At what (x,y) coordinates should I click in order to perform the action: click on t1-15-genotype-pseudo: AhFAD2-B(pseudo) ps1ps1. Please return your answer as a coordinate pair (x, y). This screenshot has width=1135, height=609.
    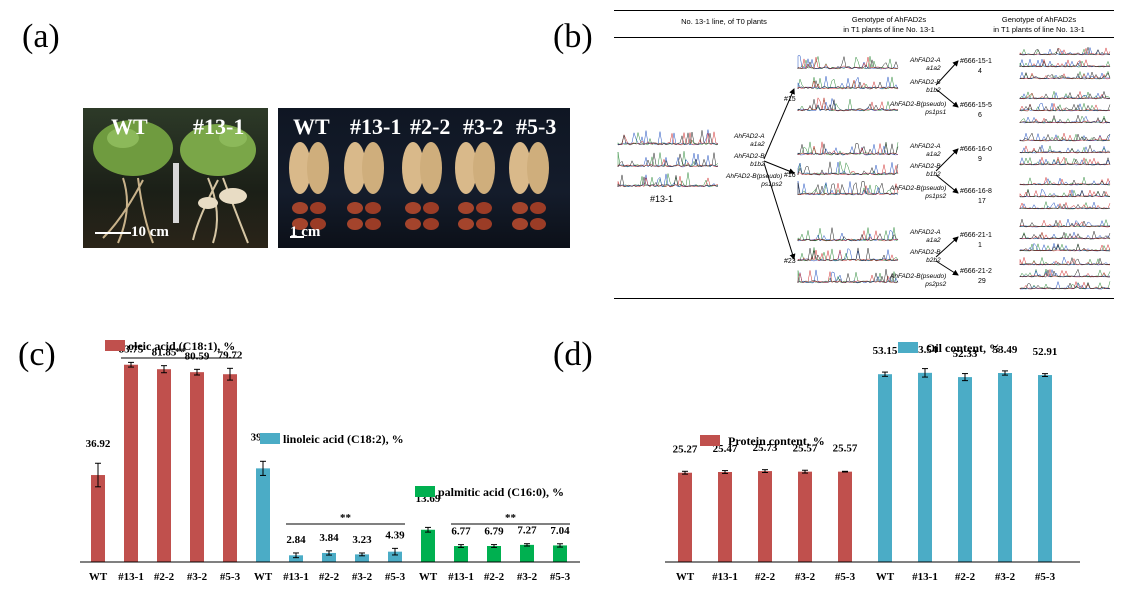
    Looking at the image, I should click on (918, 108).